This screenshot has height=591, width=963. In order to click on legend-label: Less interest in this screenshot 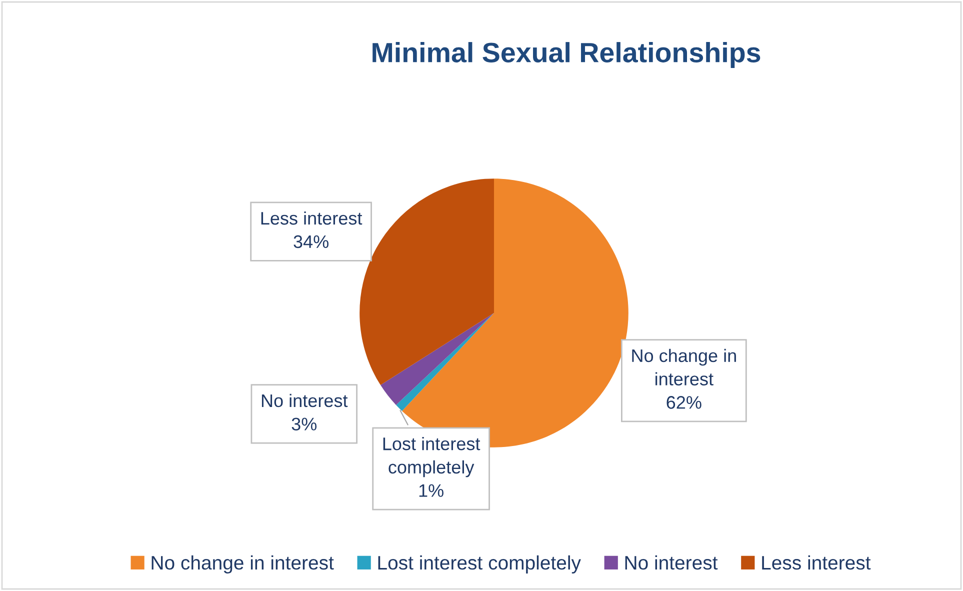, I will do `click(816, 562)`.